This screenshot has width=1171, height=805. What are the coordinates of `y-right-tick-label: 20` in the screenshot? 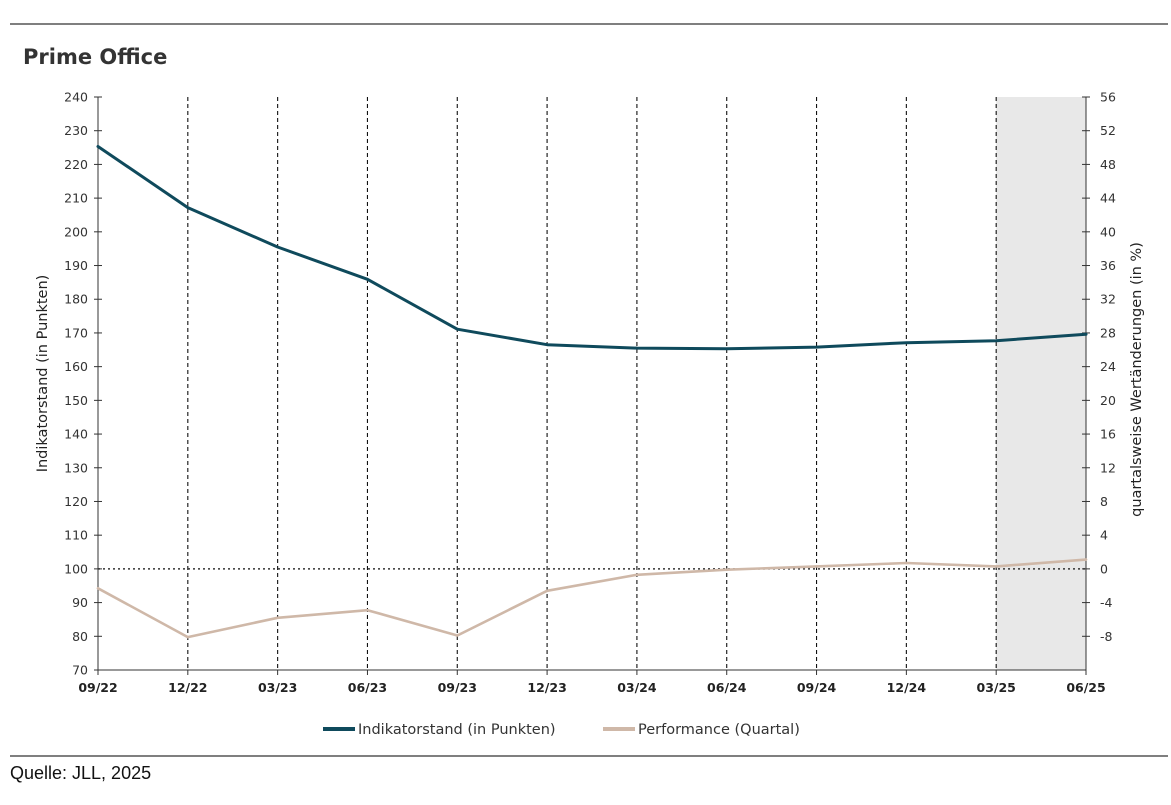 It's located at (1108, 400).